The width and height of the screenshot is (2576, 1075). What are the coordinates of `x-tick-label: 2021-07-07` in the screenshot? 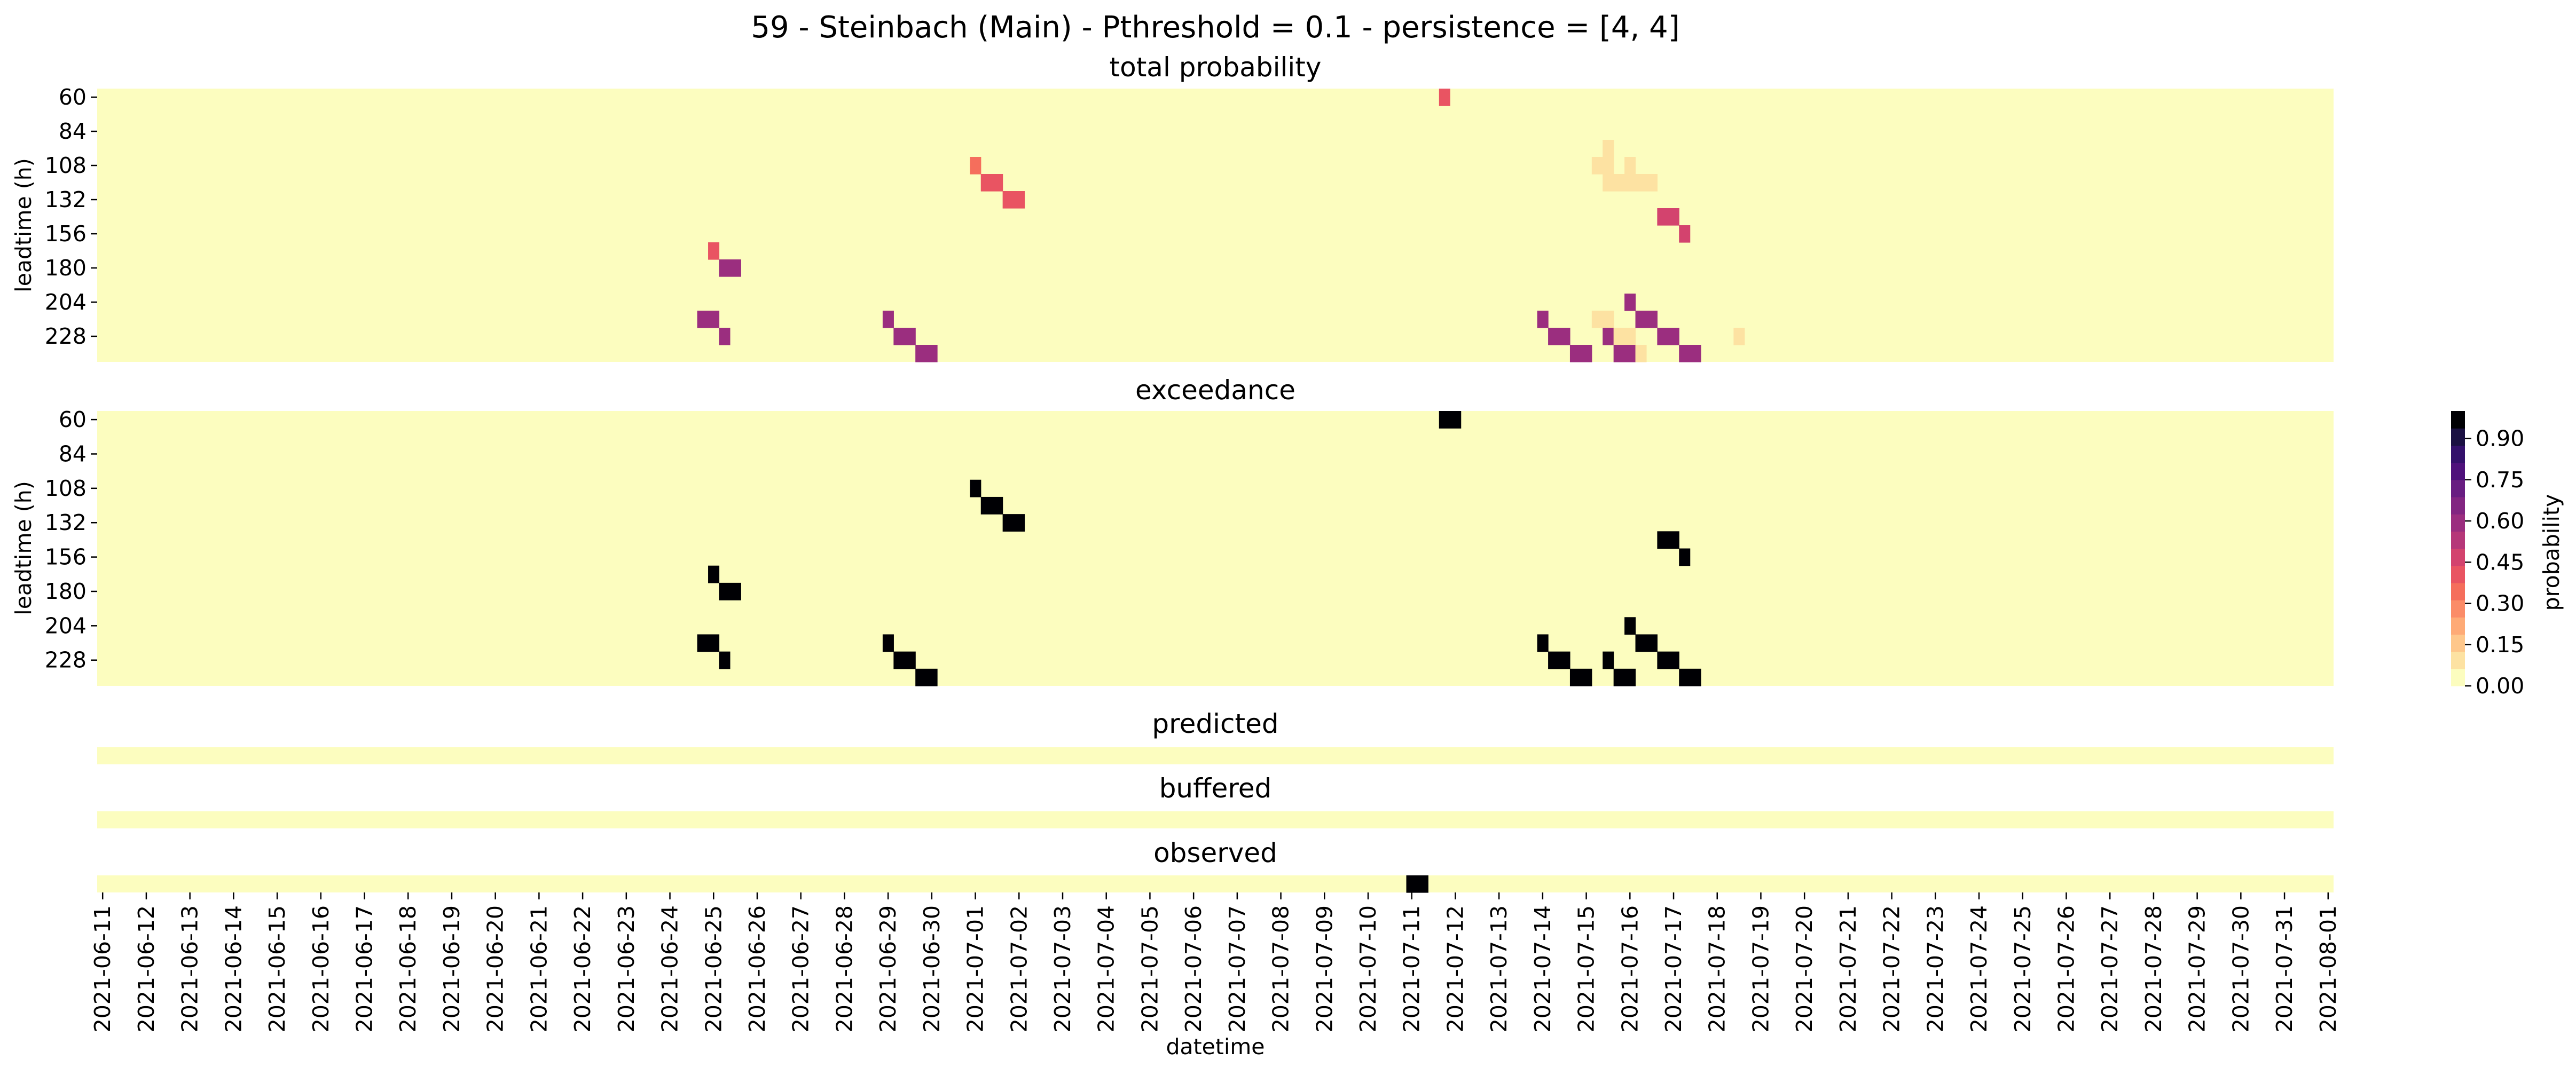 It's located at (1237, 968).